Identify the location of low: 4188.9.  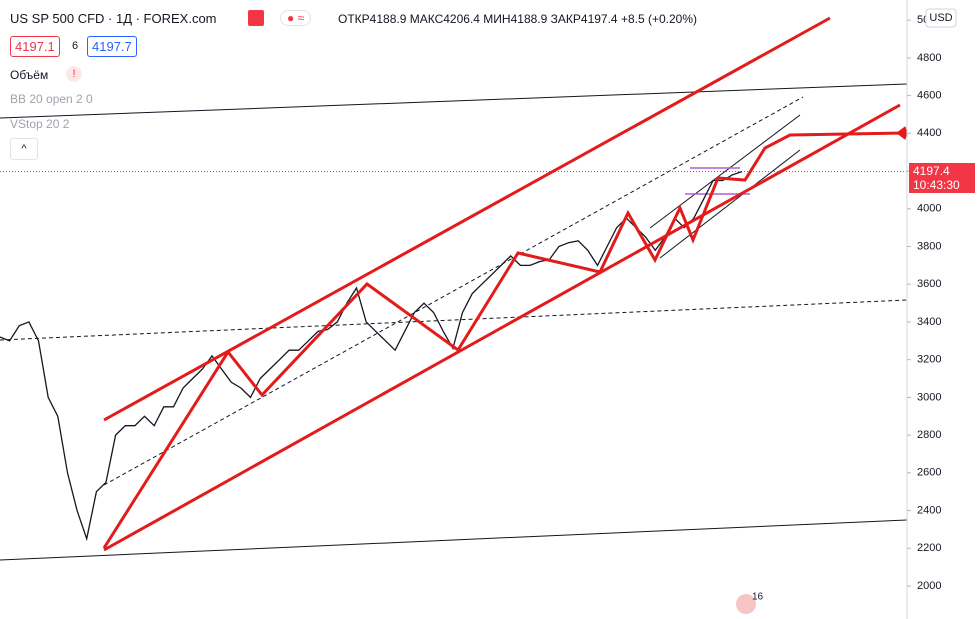
(529, 19).